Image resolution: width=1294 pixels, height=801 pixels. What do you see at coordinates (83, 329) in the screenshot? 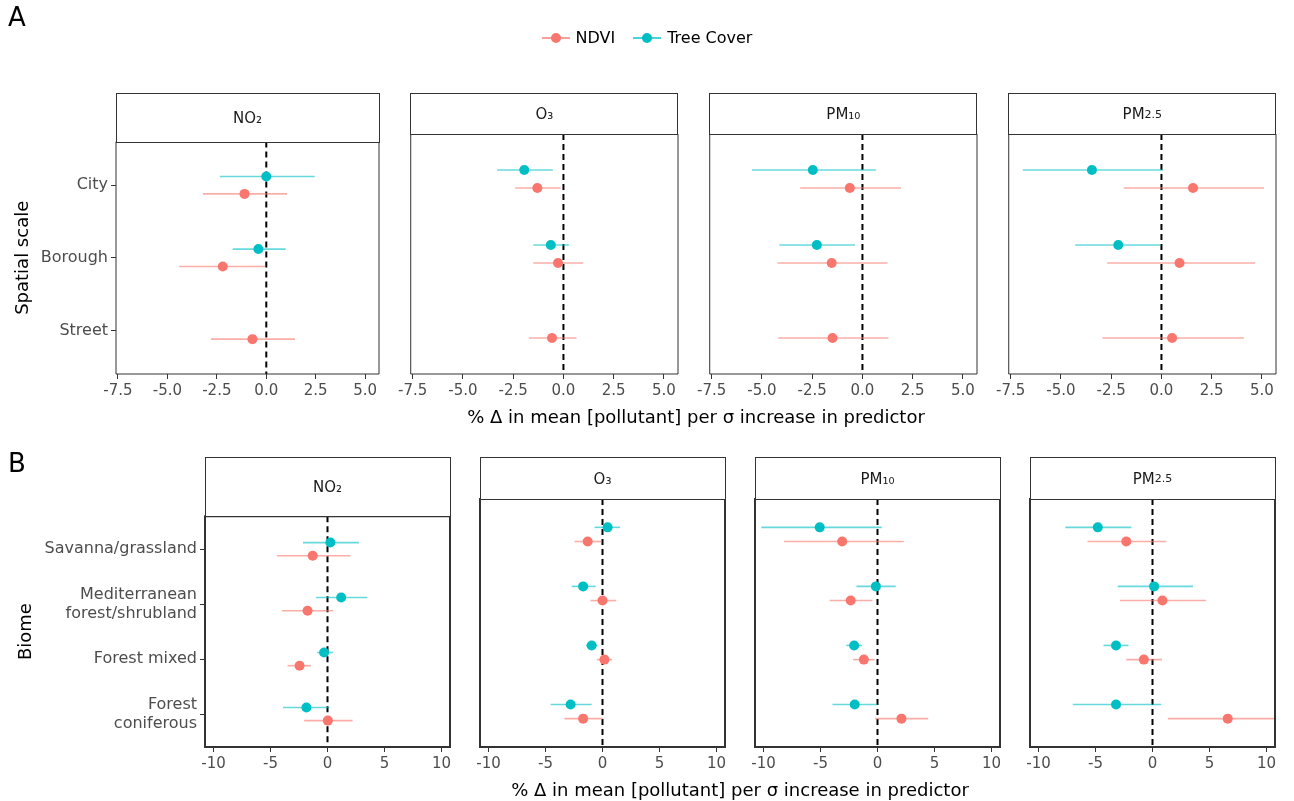
I see `y-tick-label: Street` at bounding box center [83, 329].